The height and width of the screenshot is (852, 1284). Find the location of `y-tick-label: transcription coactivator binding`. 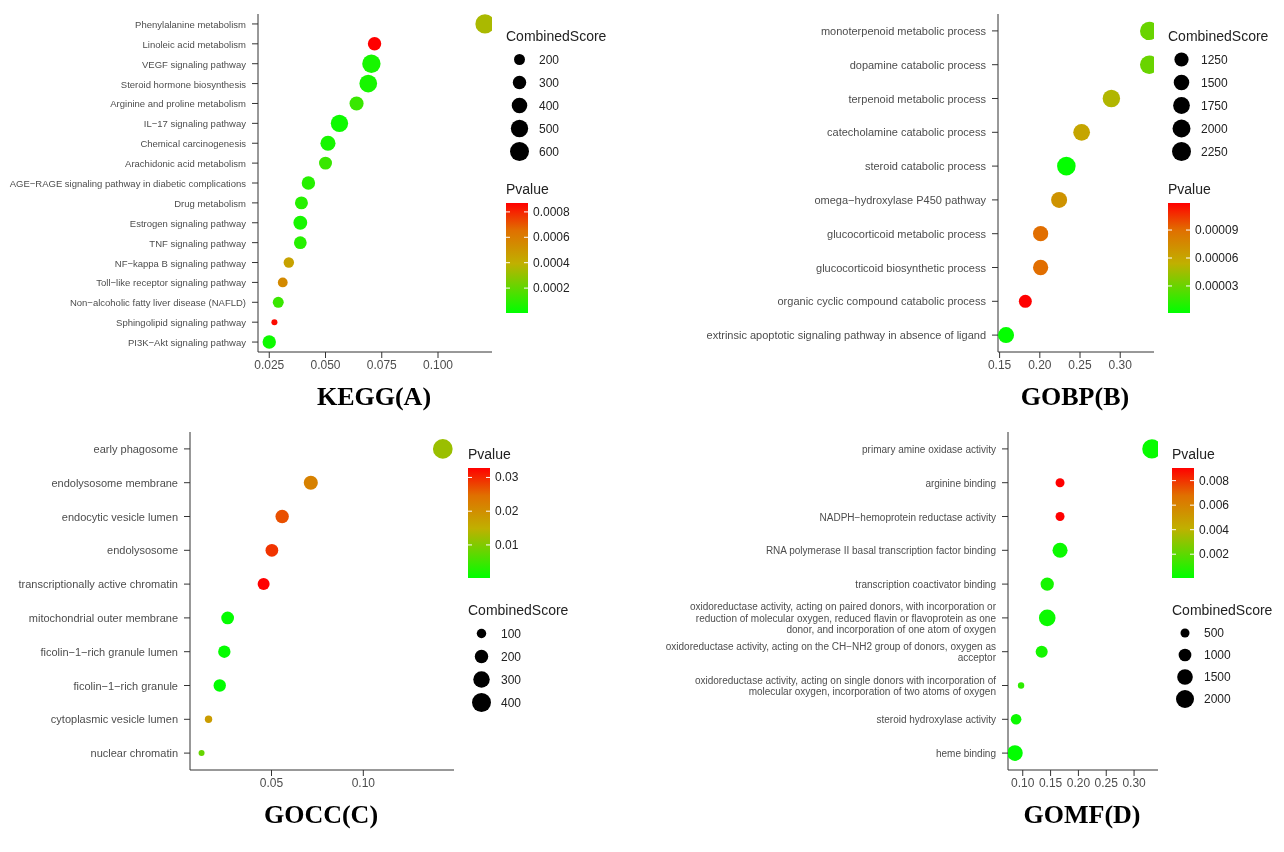

y-tick-label: transcription coactivator binding is located at coordinates (925, 584).